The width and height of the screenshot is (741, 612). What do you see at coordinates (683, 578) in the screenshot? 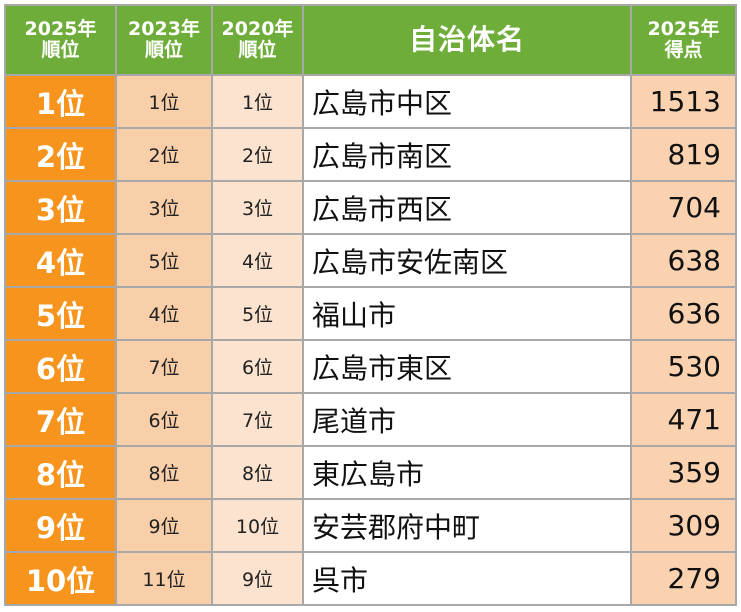
I see `score-cell: 279` at bounding box center [683, 578].